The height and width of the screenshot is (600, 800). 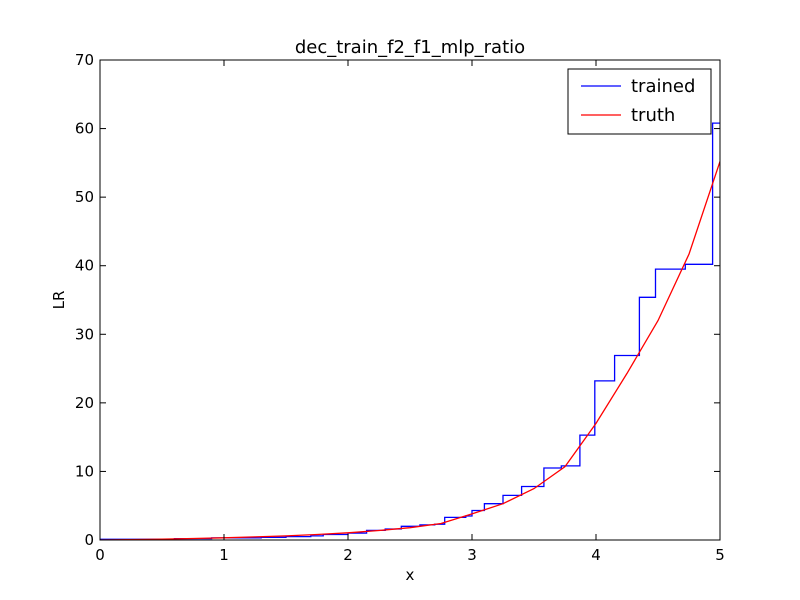 I want to click on x-tick-label: 5, so click(x=720, y=555).